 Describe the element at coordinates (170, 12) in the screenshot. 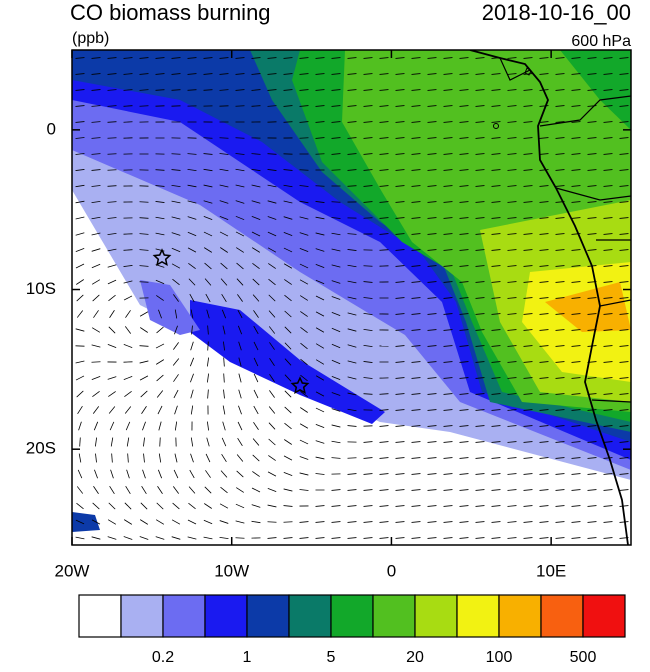

I see `title: CO biomass burning` at that location.